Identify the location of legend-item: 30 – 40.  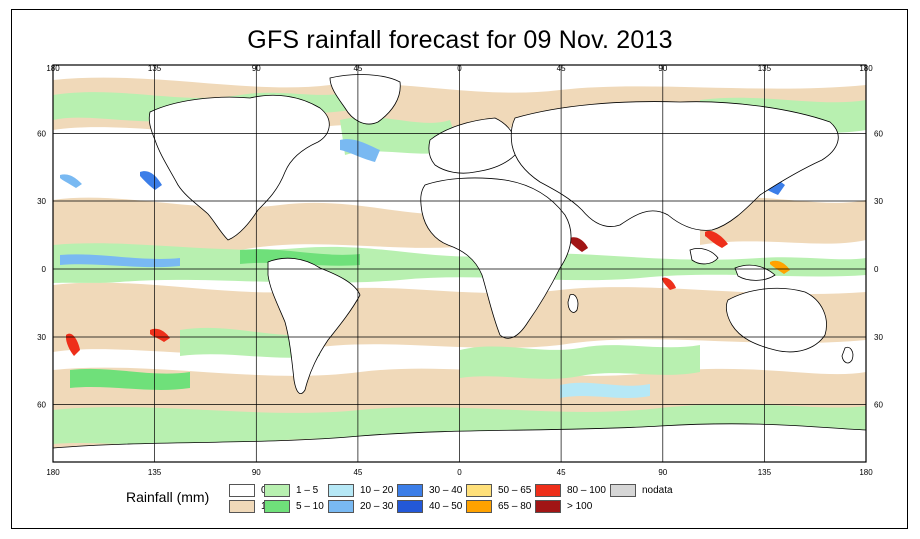
(429, 490).